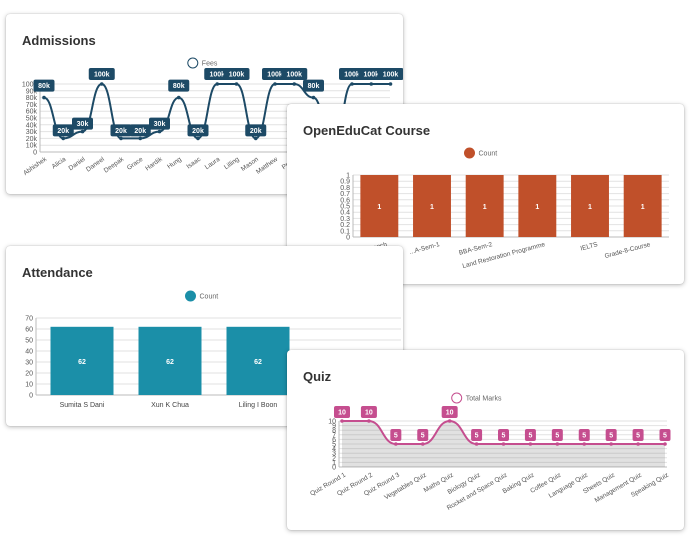  What do you see at coordinates (367, 130) in the screenshot?
I see `course-title: OpenEduCat Course` at bounding box center [367, 130].